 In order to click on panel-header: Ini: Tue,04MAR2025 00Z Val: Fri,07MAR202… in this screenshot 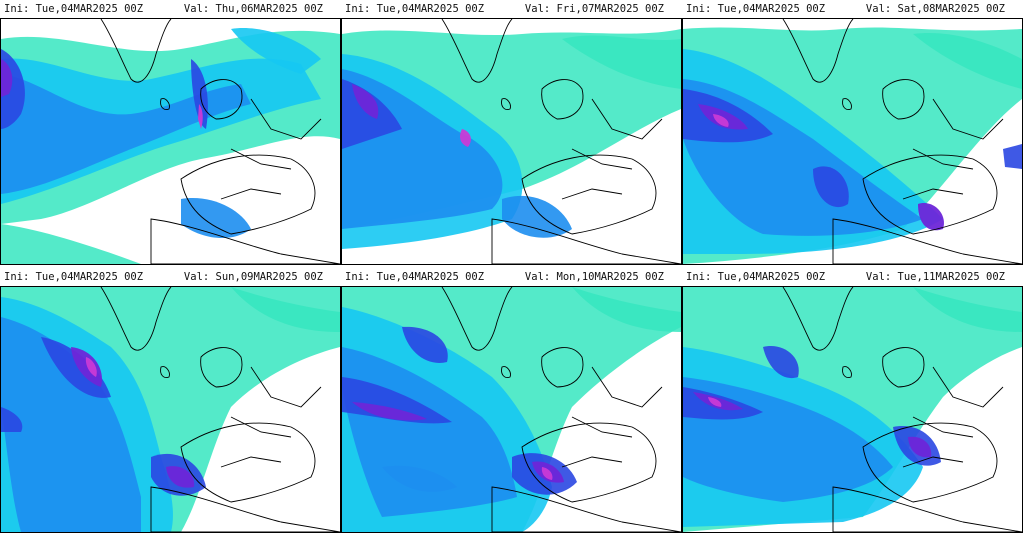, I will do `click(511, 9)`.